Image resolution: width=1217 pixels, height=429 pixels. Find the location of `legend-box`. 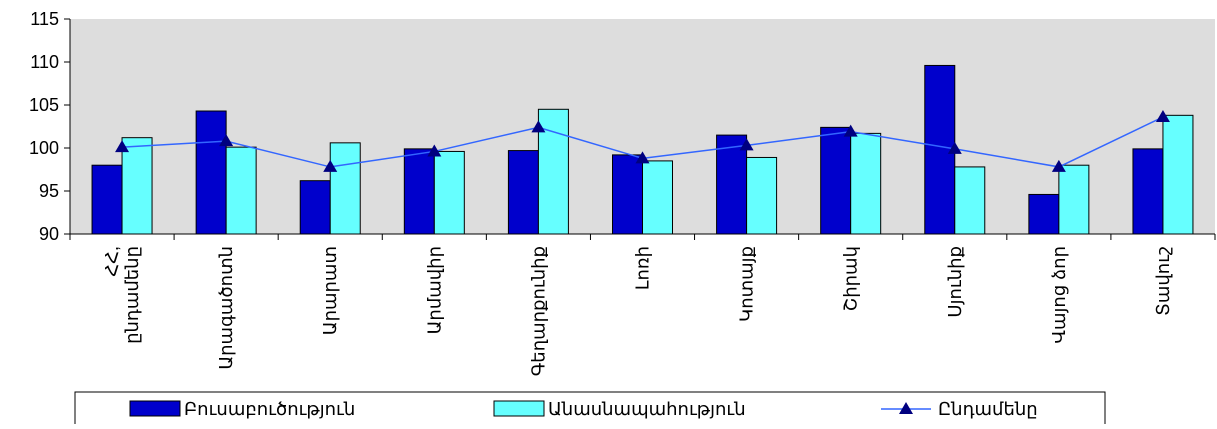

legend-box is located at coordinates (590, 409).